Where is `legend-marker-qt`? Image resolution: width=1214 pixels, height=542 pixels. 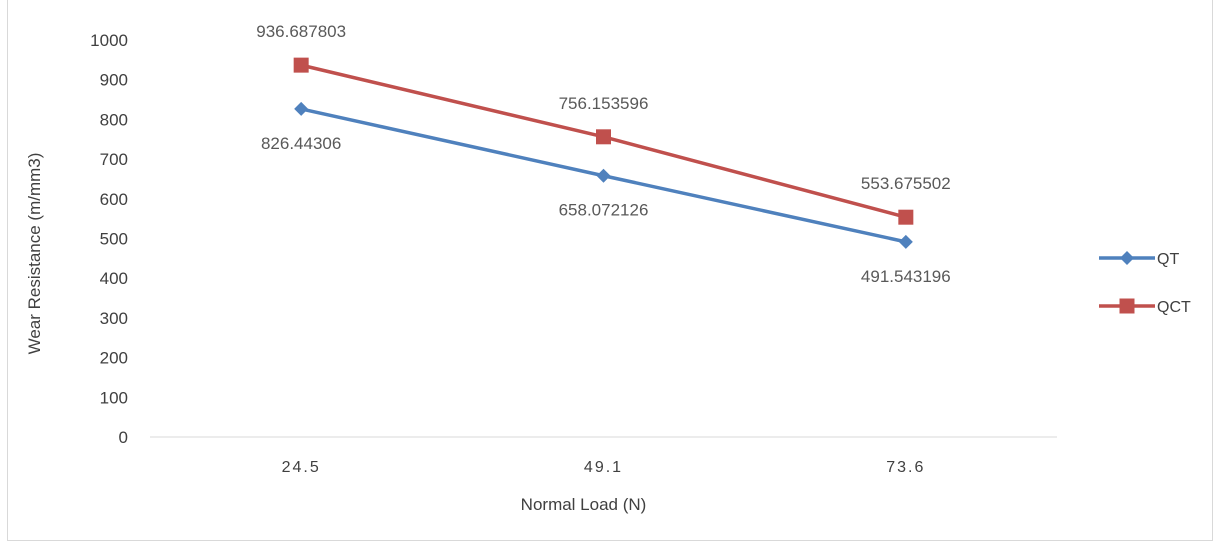
legend-marker-qt is located at coordinates (1127, 258).